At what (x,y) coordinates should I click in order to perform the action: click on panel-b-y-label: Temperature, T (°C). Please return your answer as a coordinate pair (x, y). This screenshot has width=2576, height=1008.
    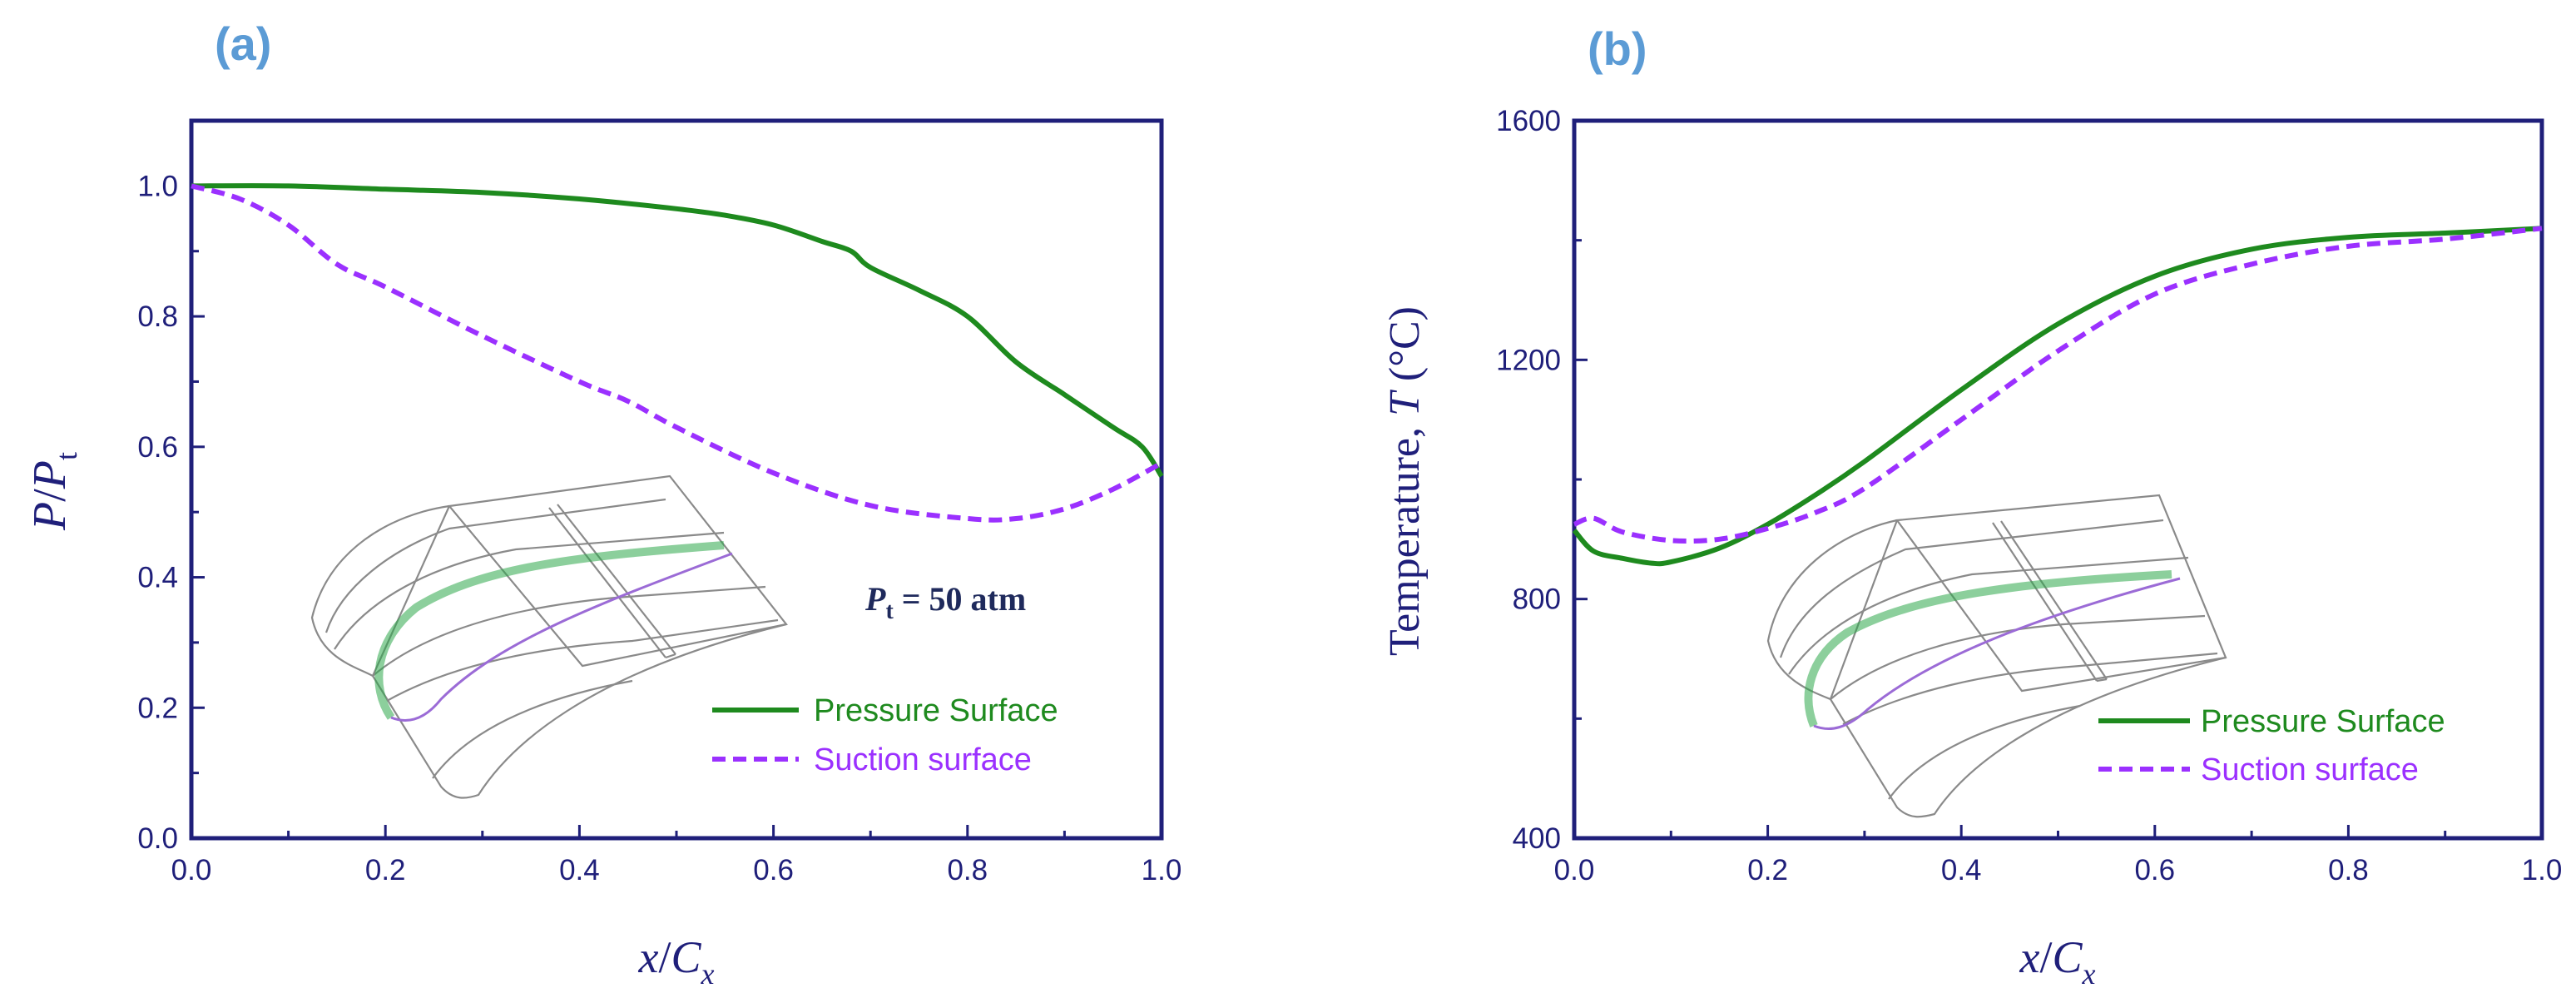
    Looking at the image, I should click on (1405, 481).